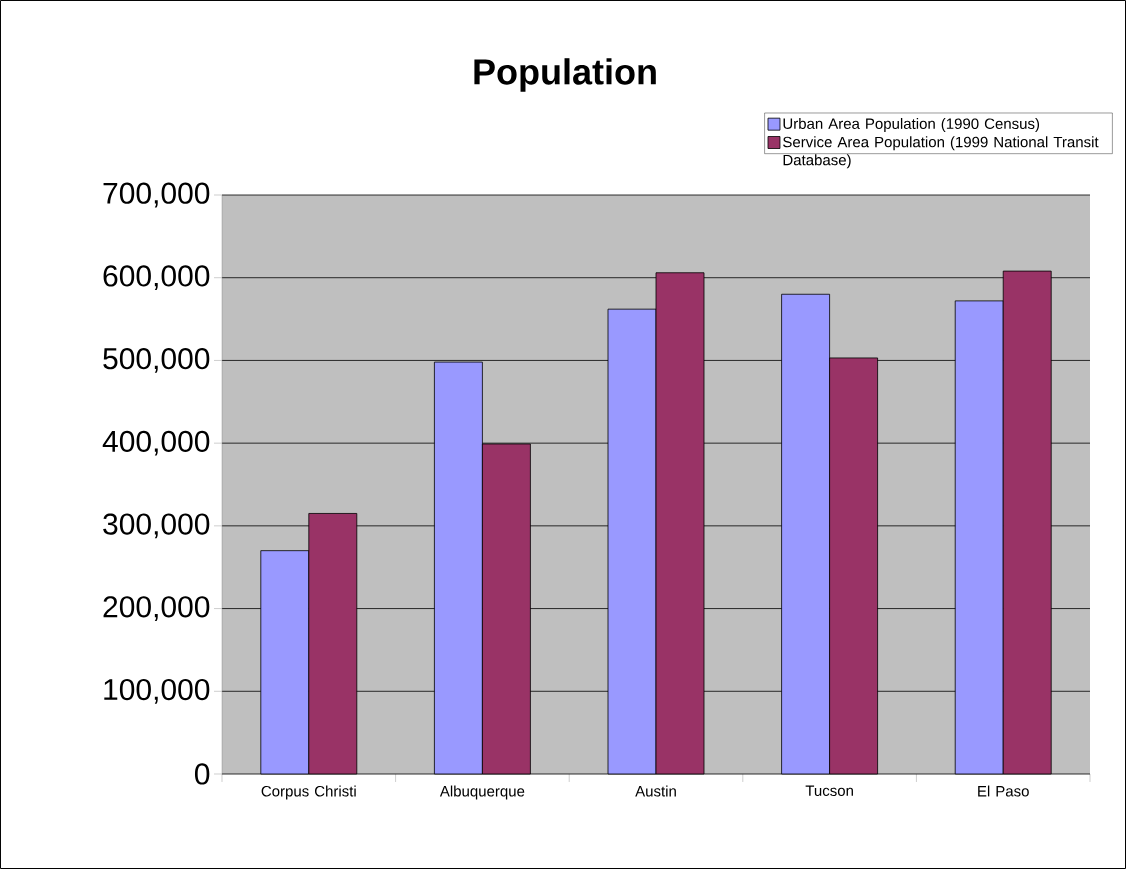 The width and height of the screenshot is (1126, 869). What do you see at coordinates (156, 278) in the screenshot?
I see `y-tick-label: 600,000` at bounding box center [156, 278].